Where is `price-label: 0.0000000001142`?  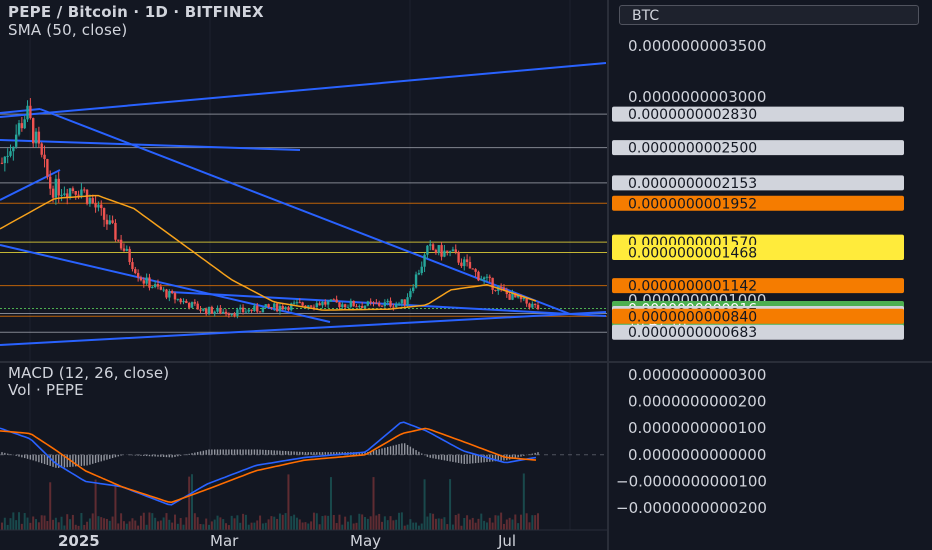
price-label: 0.0000000001142 is located at coordinates (758, 286).